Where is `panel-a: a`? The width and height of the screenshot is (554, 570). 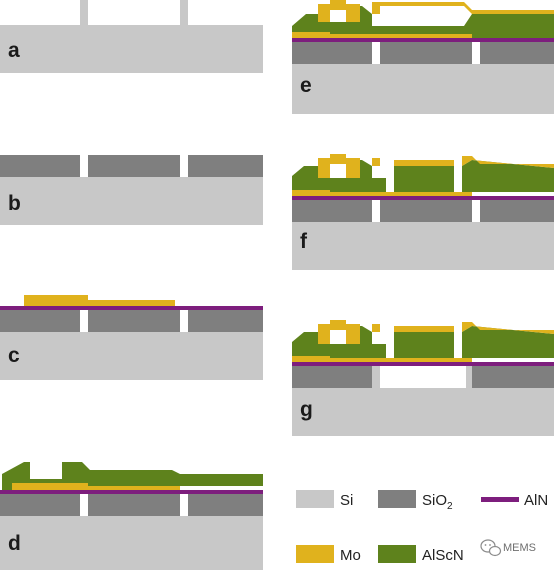 panel-a: a is located at coordinates (131, 36).